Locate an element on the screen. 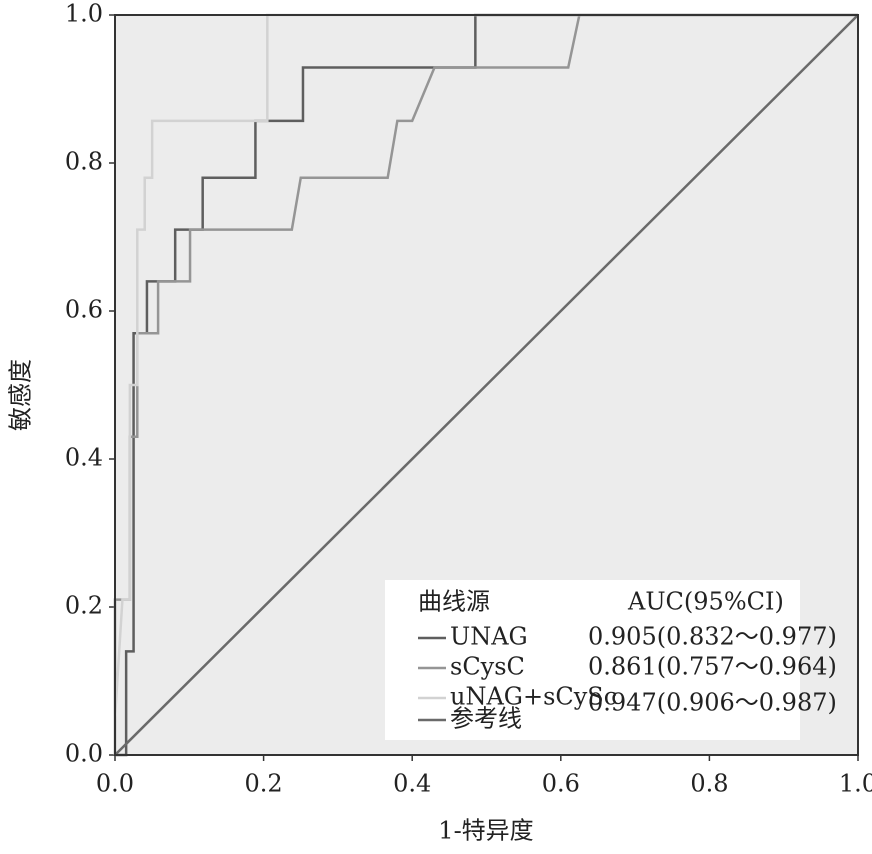  legend-auc: 0.947(0.906～0.987) is located at coordinates (712, 703).